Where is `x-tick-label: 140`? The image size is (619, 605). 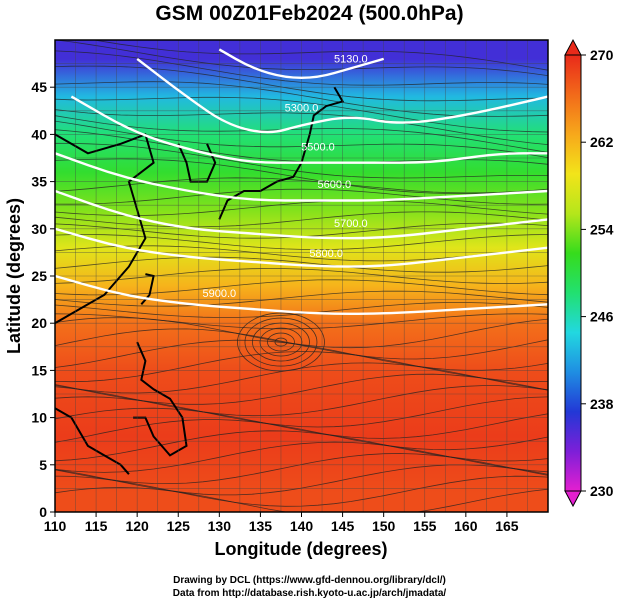 x-tick-label: 140 is located at coordinates (302, 526).